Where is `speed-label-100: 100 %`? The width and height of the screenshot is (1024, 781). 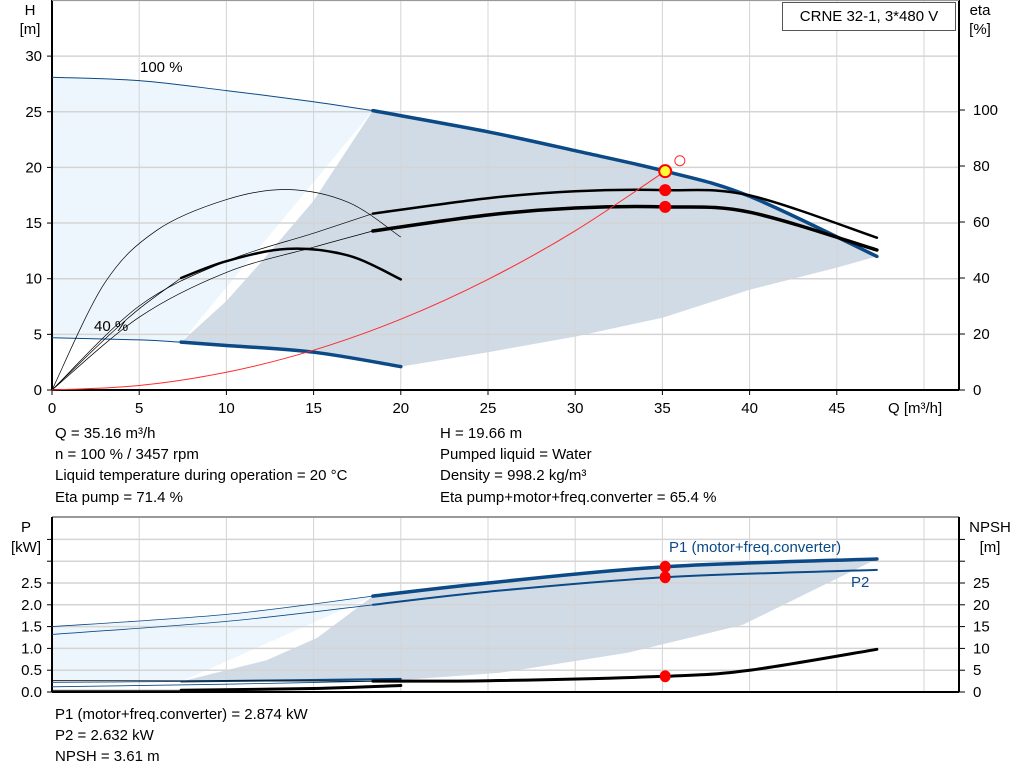 speed-label-100: 100 % is located at coordinates (161, 67).